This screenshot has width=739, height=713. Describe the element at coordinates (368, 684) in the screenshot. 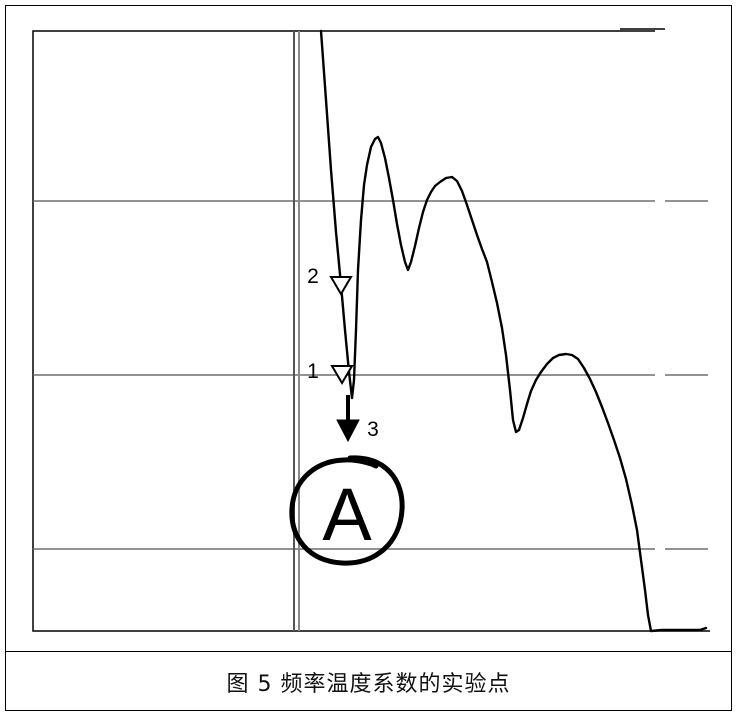

I see `figure-caption: 图 5 频率温度系数的实验点` at that location.